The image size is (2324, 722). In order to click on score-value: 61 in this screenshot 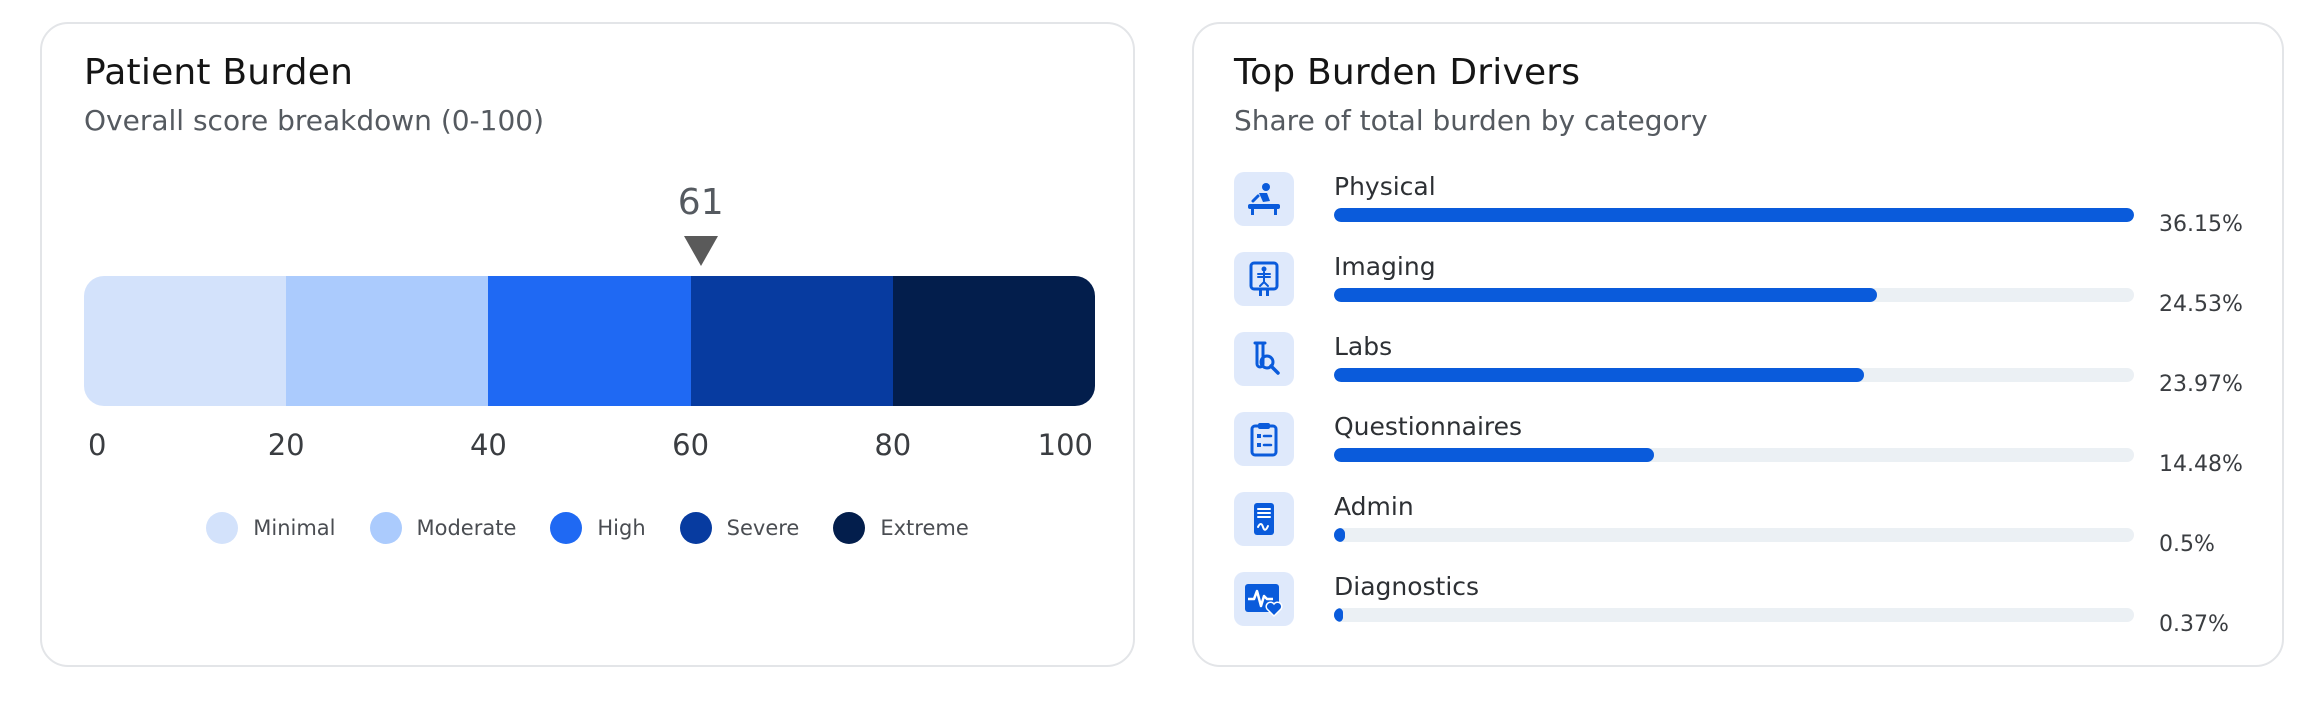, I will do `click(700, 202)`.